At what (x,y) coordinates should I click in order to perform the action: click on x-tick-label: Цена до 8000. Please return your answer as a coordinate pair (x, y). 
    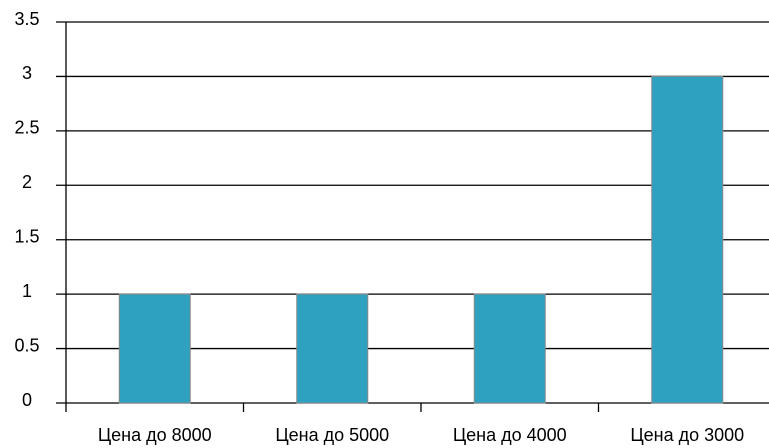
    Looking at the image, I should click on (155, 435).